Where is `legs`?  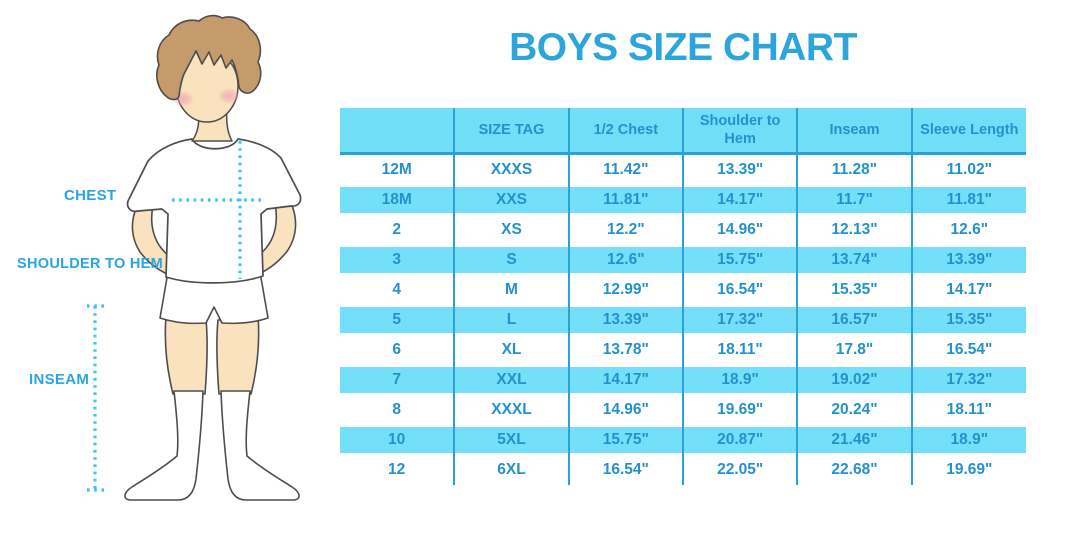 legs is located at coordinates (212, 355).